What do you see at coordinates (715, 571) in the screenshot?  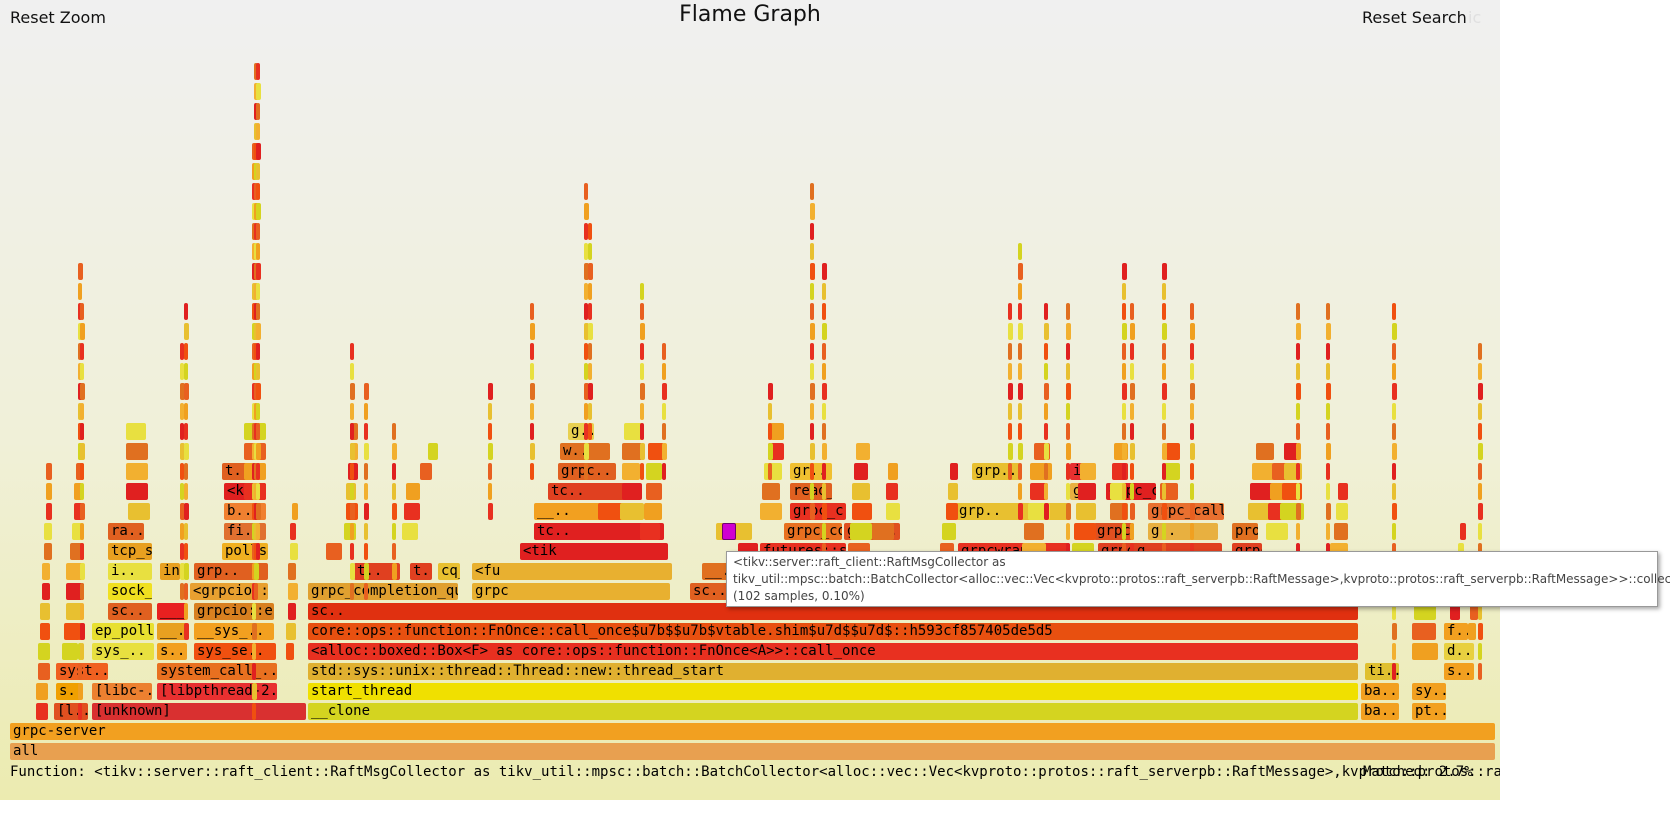 I see `flame-frame: __..` at bounding box center [715, 571].